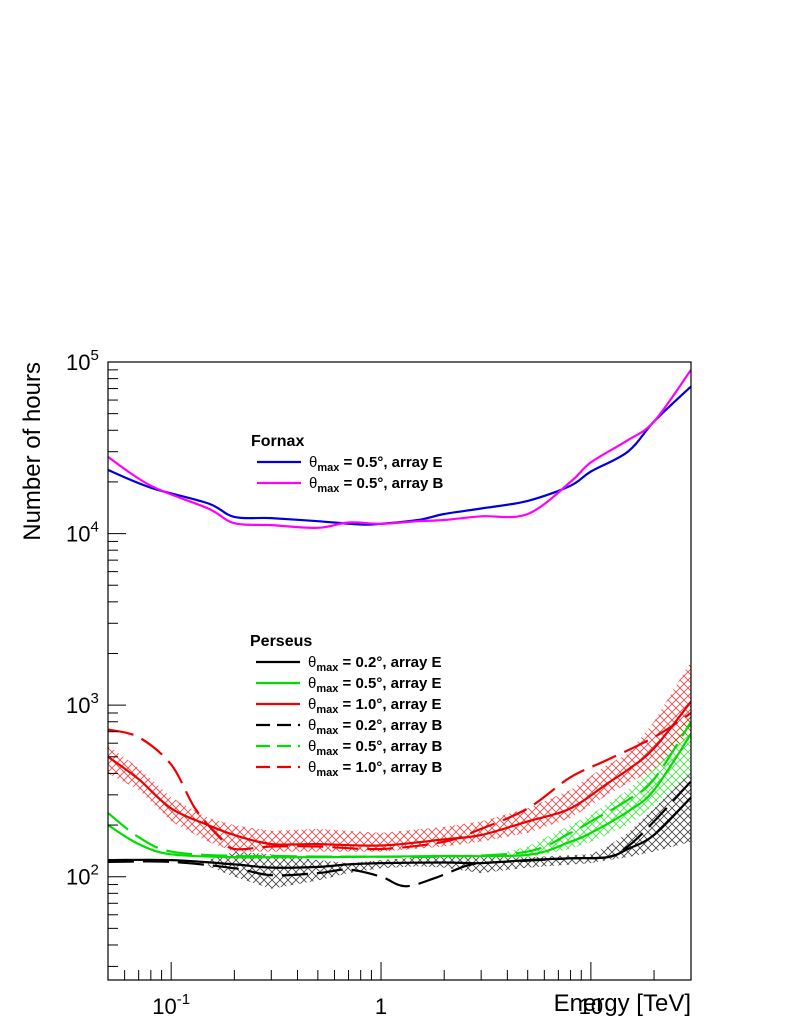  I want to click on series-fornax_B, so click(399, 449).